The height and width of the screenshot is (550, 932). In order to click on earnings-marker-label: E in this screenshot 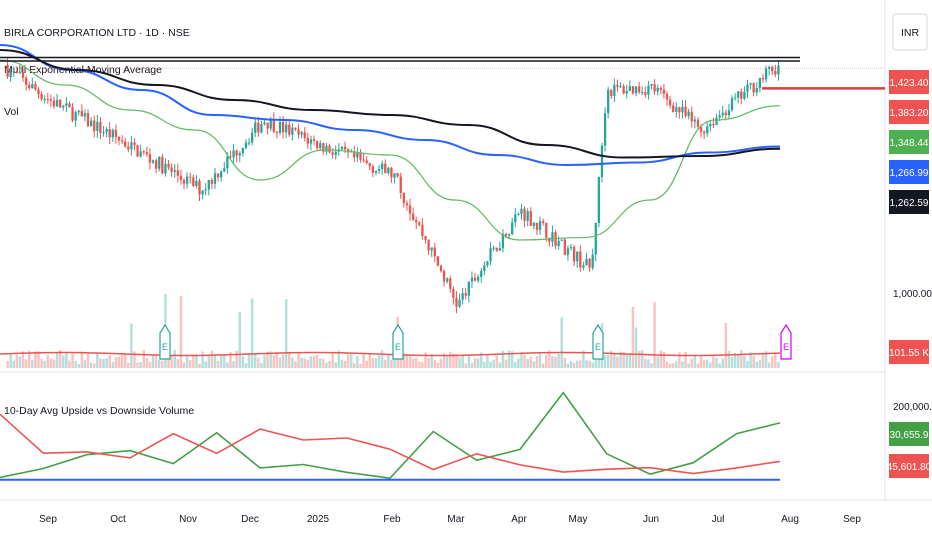, I will do `click(786, 347)`.